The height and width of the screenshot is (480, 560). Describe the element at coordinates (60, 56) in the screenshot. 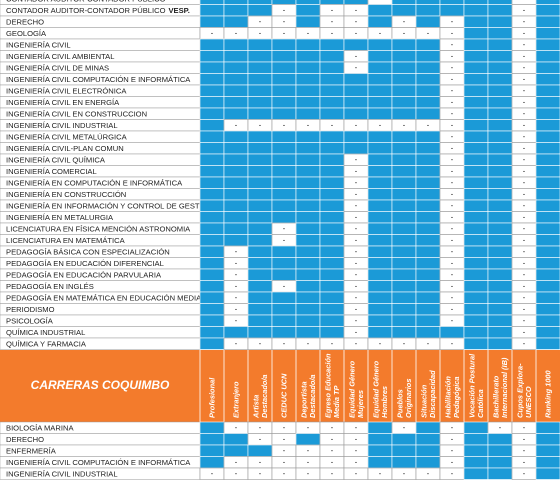

I see `program-name: INGENIERÍA CIVIL AMBIENTAL` at that location.